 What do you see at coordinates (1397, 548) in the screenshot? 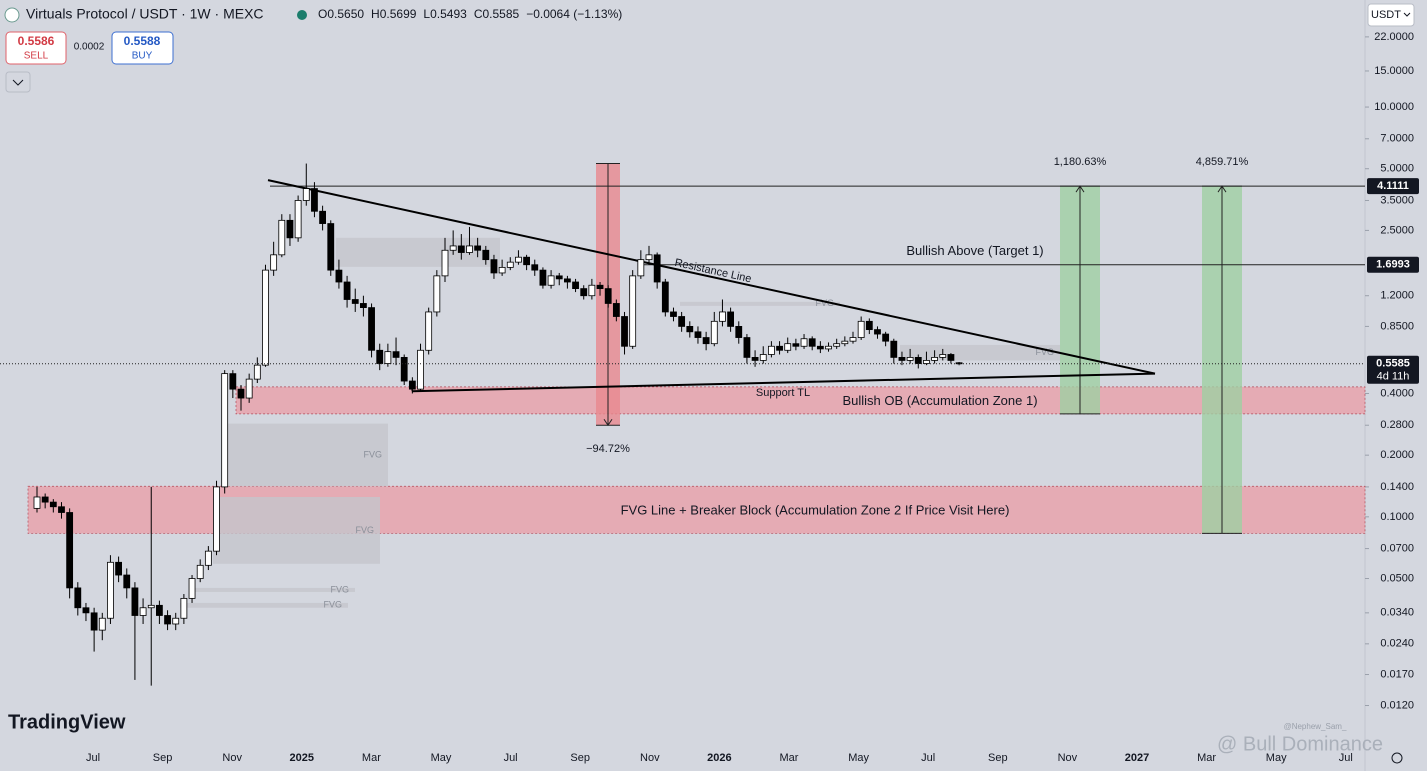
I see `y-tick-label: 0.0700` at bounding box center [1397, 548].